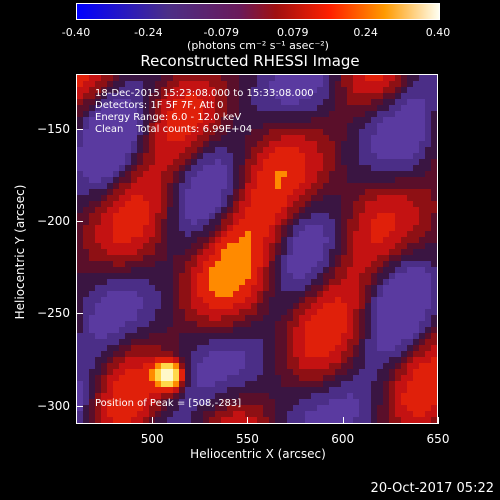 The width and height of the screenshot is (500, 500). Describe the element at coordinates (53, 221) in the screenshot. I see `y-tick-label: −200` at that location.